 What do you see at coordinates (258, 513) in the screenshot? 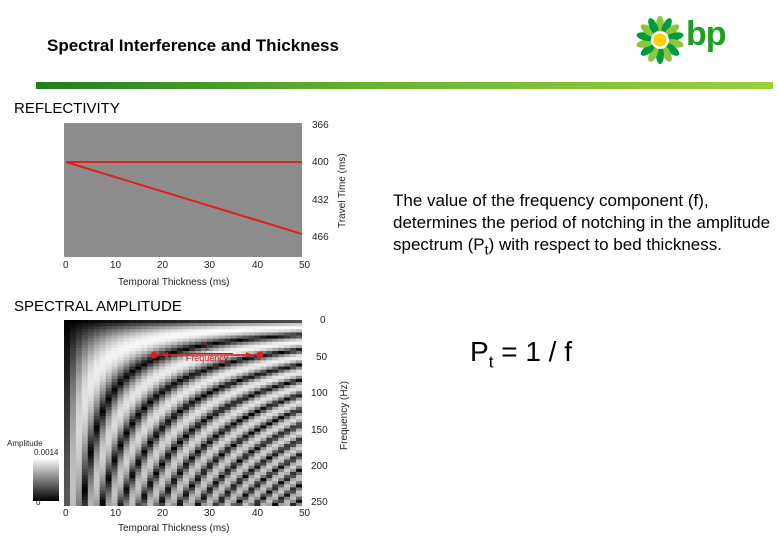
I see `spec-x-tick: 40` at bounding box center [258, 513].